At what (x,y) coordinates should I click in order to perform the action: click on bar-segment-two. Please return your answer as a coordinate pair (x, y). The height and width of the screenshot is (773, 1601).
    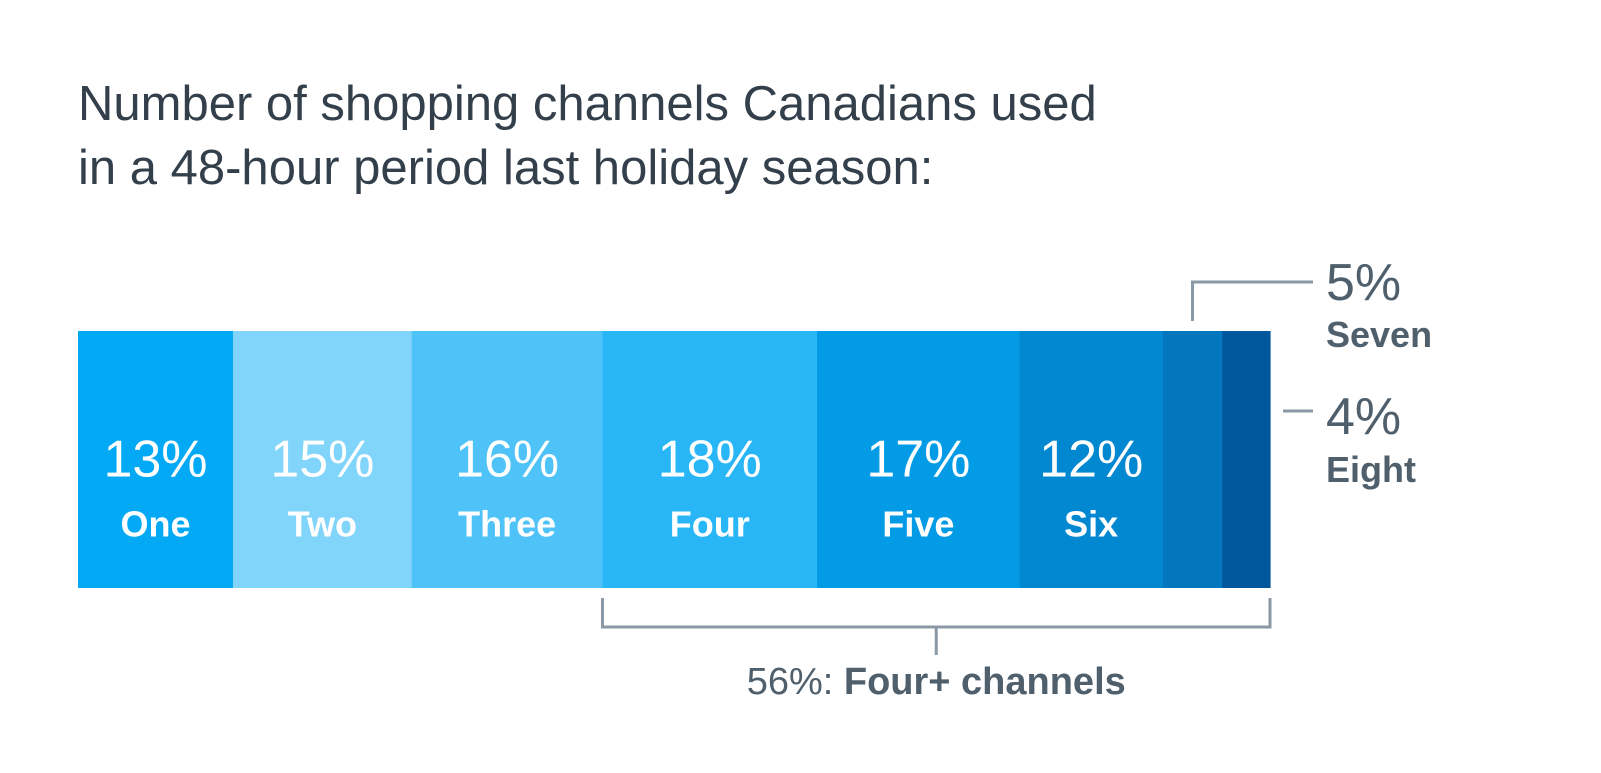
    Looking at the image, I should click on (322, 459).